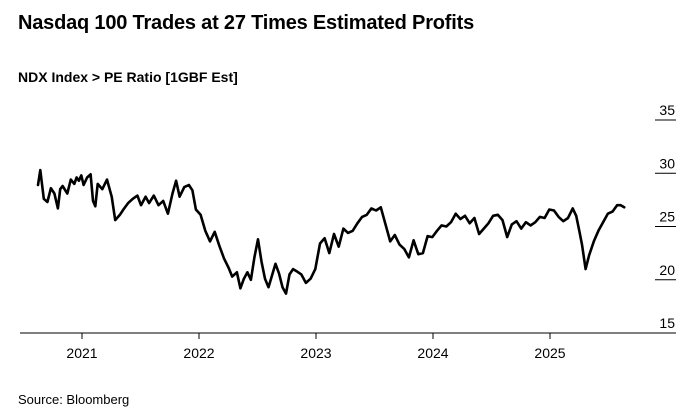  What do you see at coordinates (348, 346) in the screenshot?
I see `x-axis: 2021 2022 2023 2024 2025` at bounding box center [348, 346].